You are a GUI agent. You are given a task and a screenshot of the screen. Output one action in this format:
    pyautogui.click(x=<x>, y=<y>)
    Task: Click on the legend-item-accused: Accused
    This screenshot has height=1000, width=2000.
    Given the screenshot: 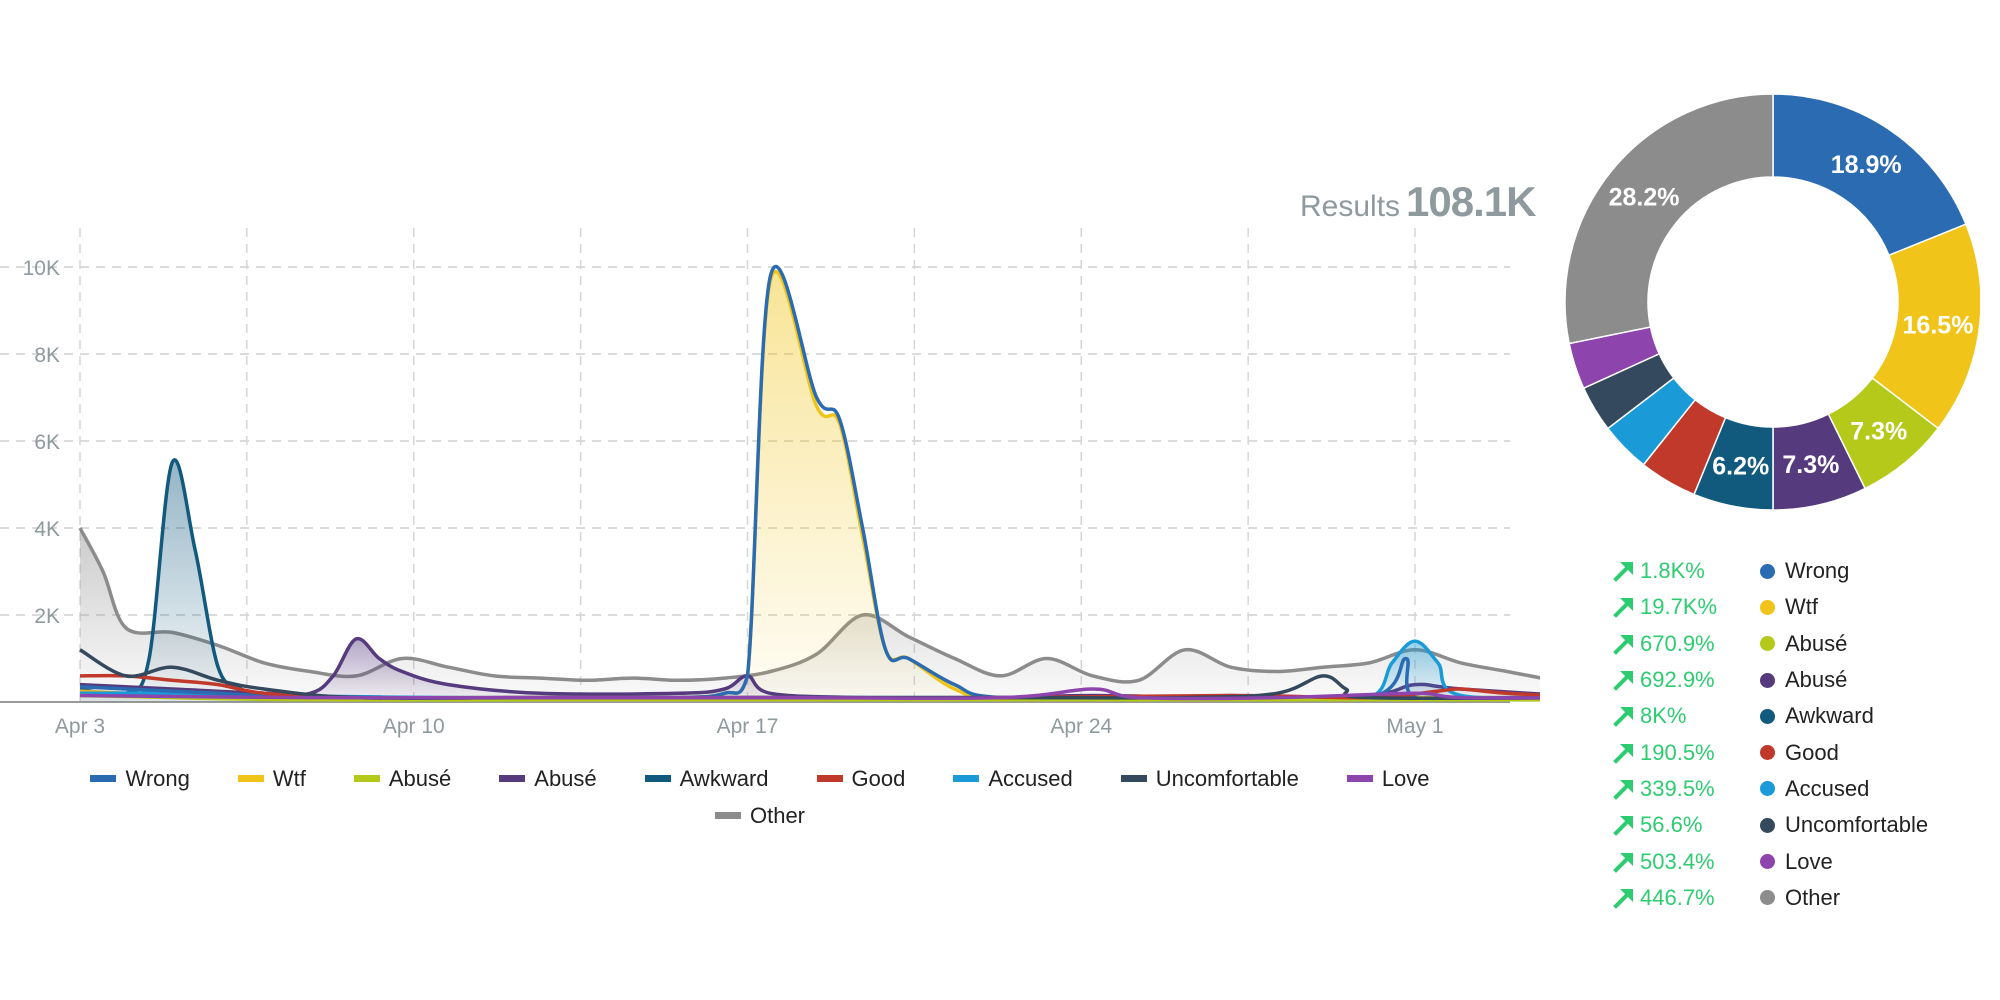 What is the action you would take?
    pyautogui.click(x=1013, y=778)
    